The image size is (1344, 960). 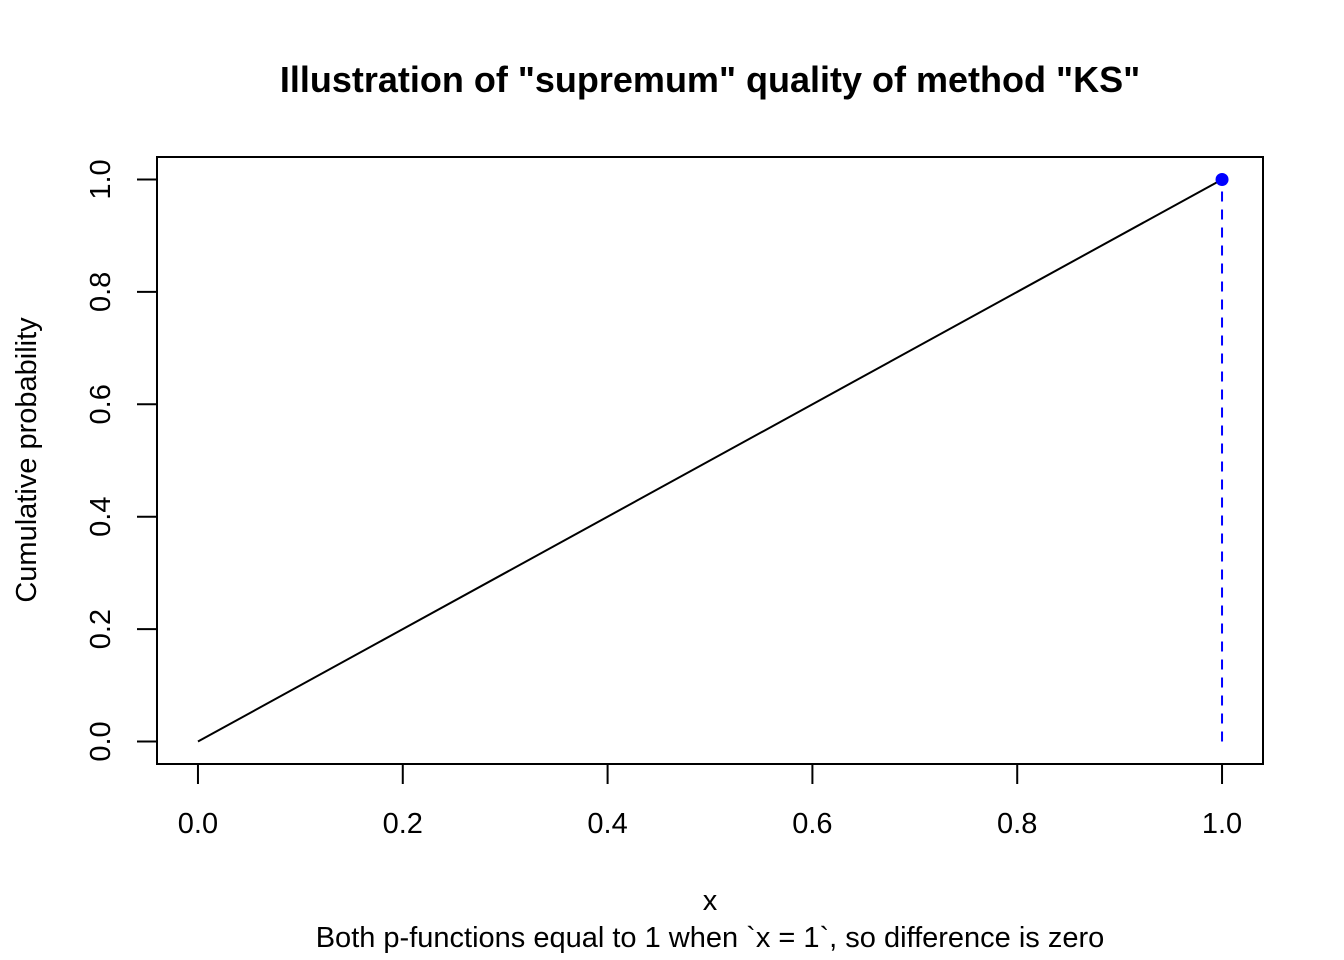 I want to click on y-tick-label: 0.4, so click(x=101, y=517).